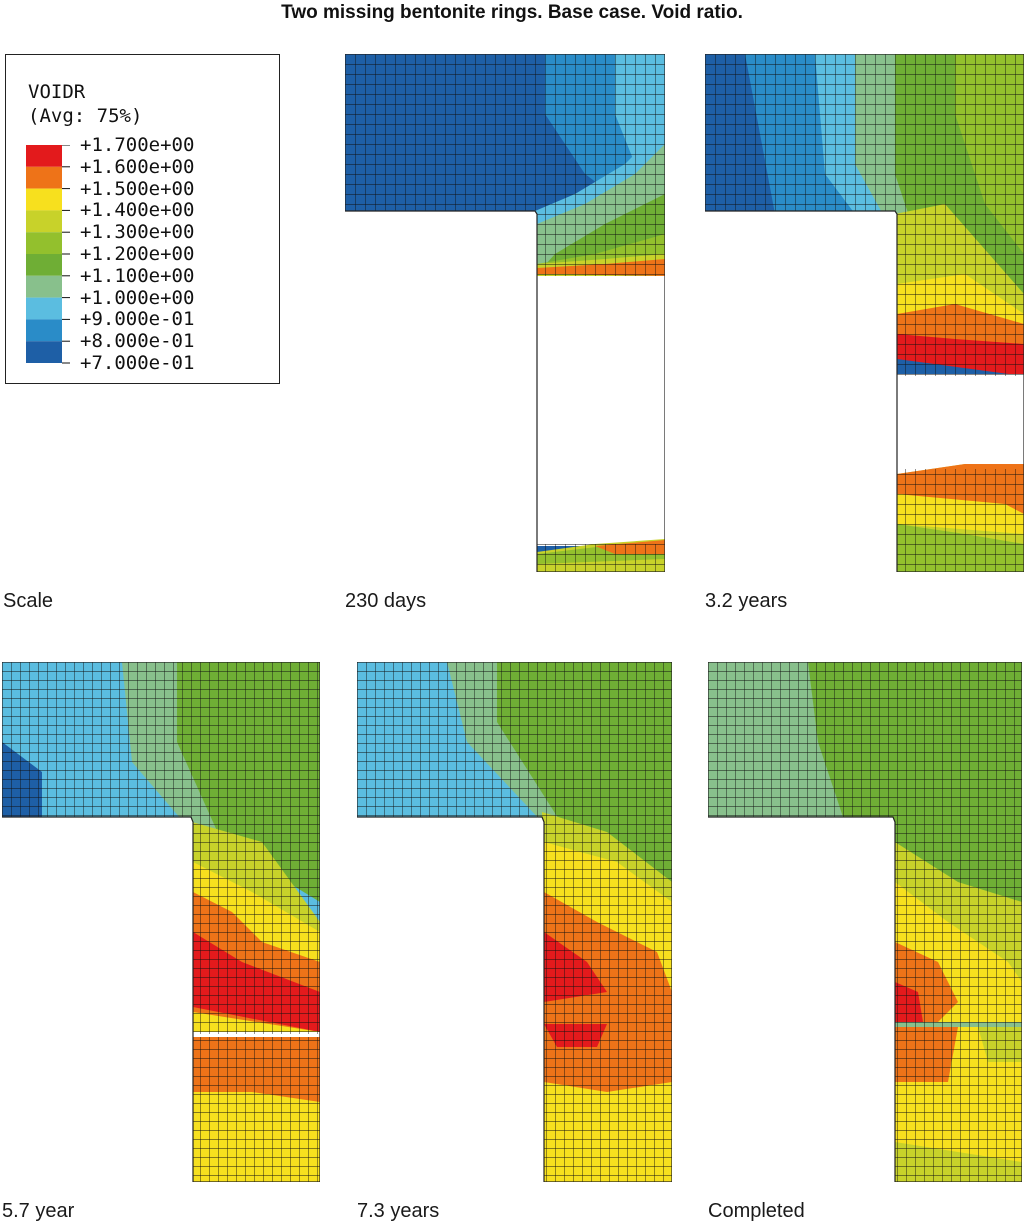 This screenshot has height=1227, width=1024. I want to click on legend-variable: VOIDR, so click(57, 92).